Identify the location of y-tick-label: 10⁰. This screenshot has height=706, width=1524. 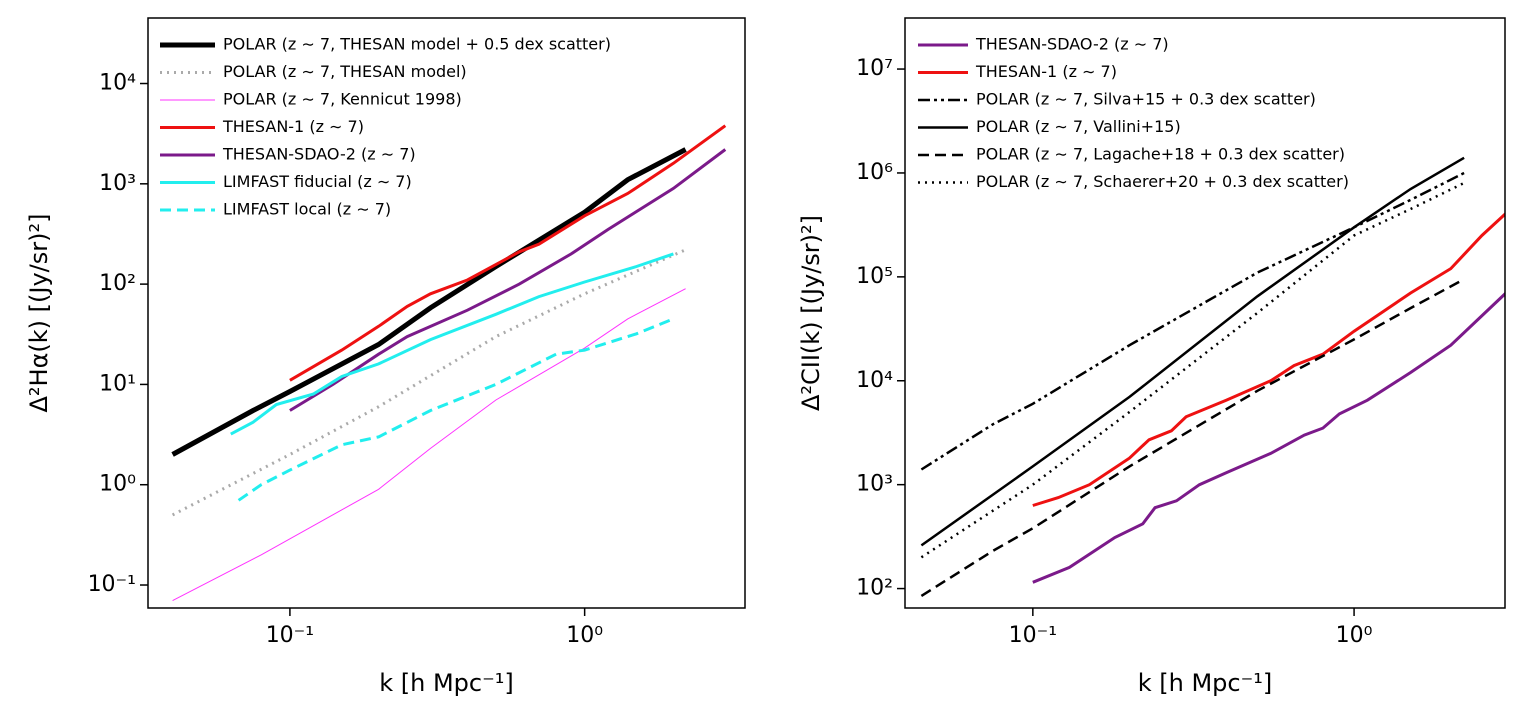
(117, 484).